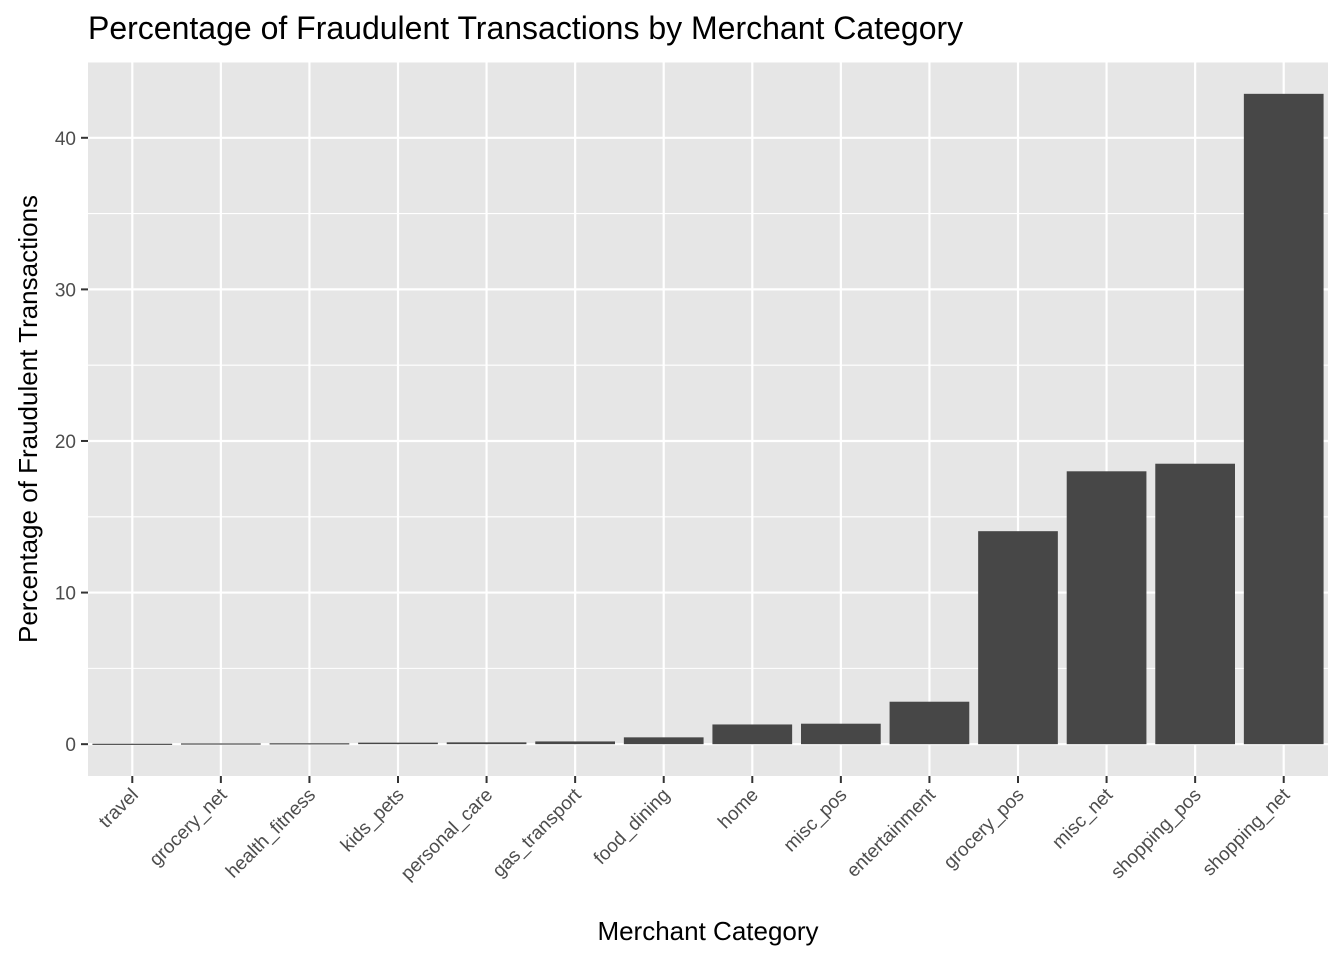 The height and width of the screenshot is (960, 1344). Describe the element at coordinates (132, 744) in the screenshot. I see `bar-travel` at that location.